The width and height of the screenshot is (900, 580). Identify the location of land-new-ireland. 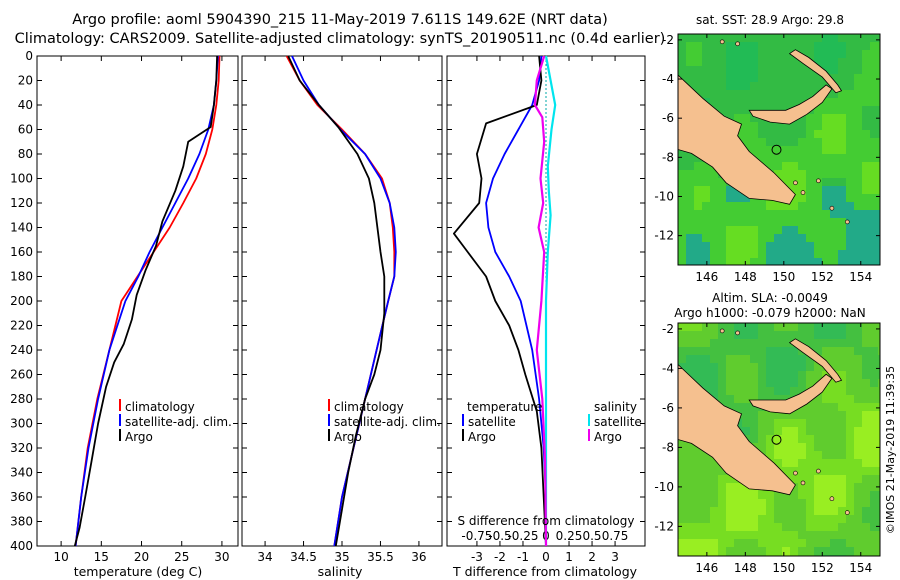
(815, 71).